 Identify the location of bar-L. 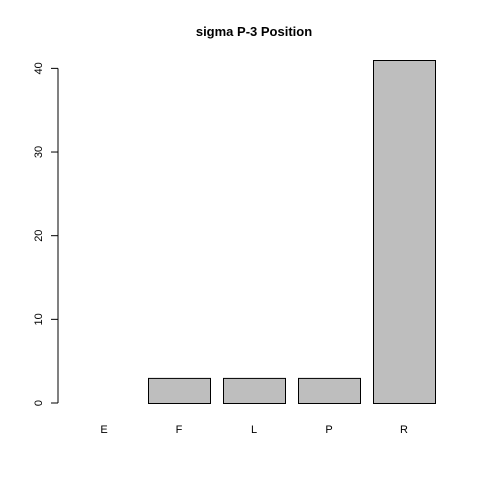
(254, 390).